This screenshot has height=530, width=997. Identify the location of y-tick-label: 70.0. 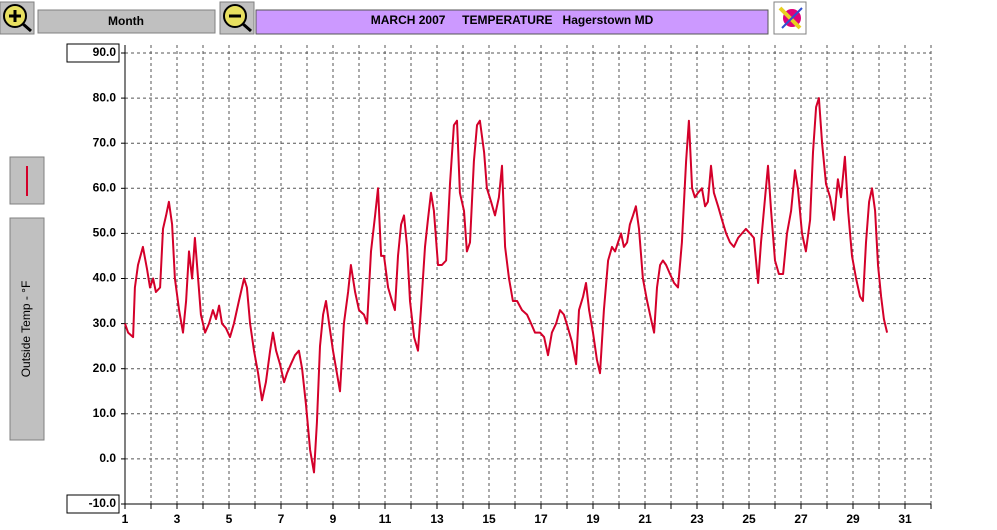
(105, 142).